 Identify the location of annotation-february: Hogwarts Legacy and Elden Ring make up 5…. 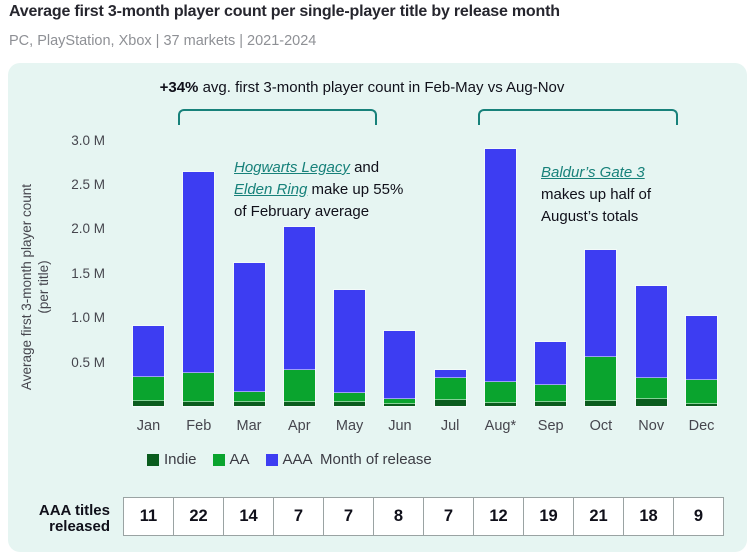
(326, 190).